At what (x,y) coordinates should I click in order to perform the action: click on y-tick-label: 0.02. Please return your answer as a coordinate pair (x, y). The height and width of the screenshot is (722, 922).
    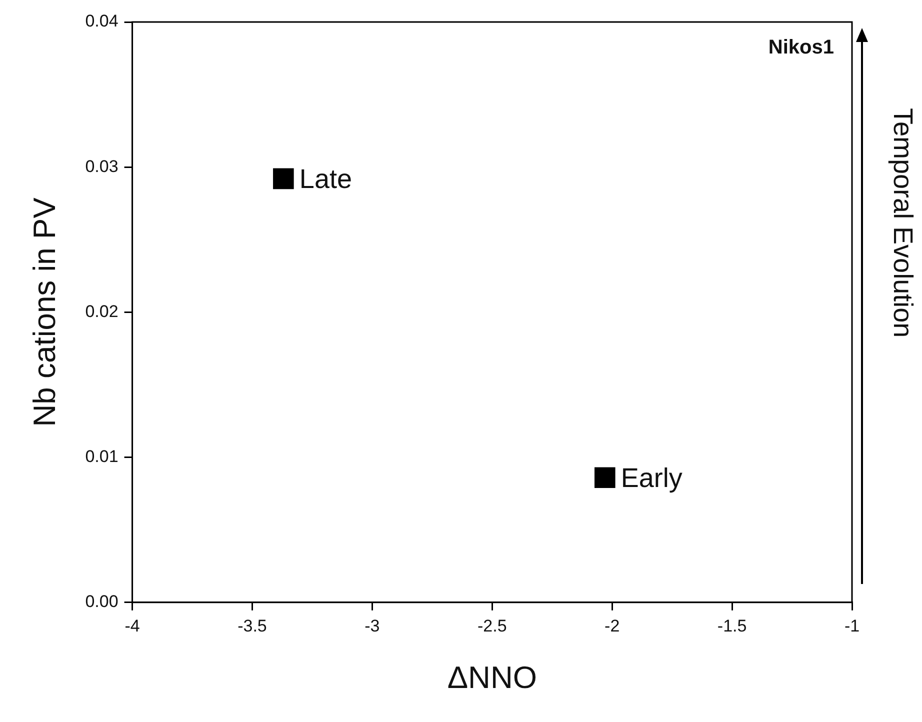
    Looking at the image, I should click on (101, 311).